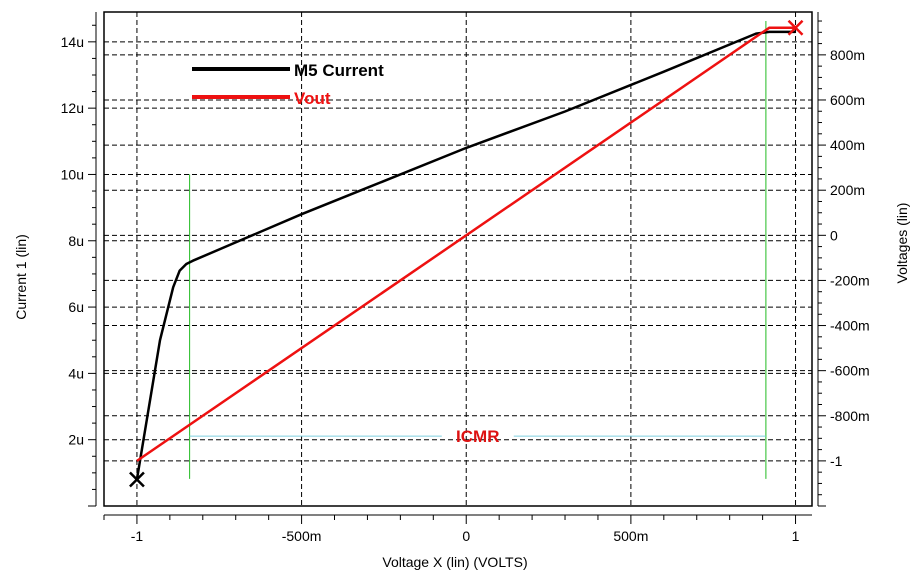 This screenshot has width=917, height=575. What do you see at coordinates (630, 536) in the screenshot?
I see `x-tick-label: 500m` at bounding box center [630, 536].